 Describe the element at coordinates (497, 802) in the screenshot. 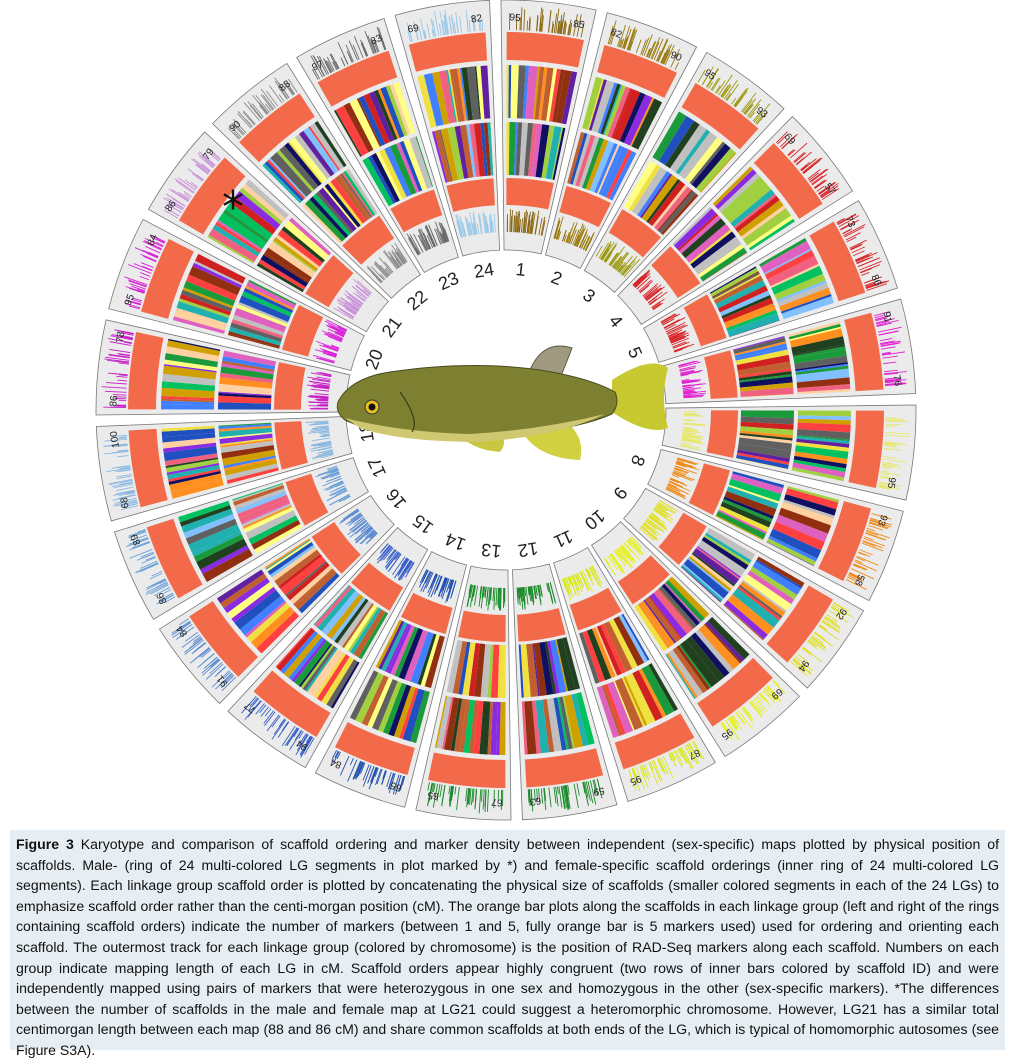

I see `lg-cm-label-start: 67` at that location.